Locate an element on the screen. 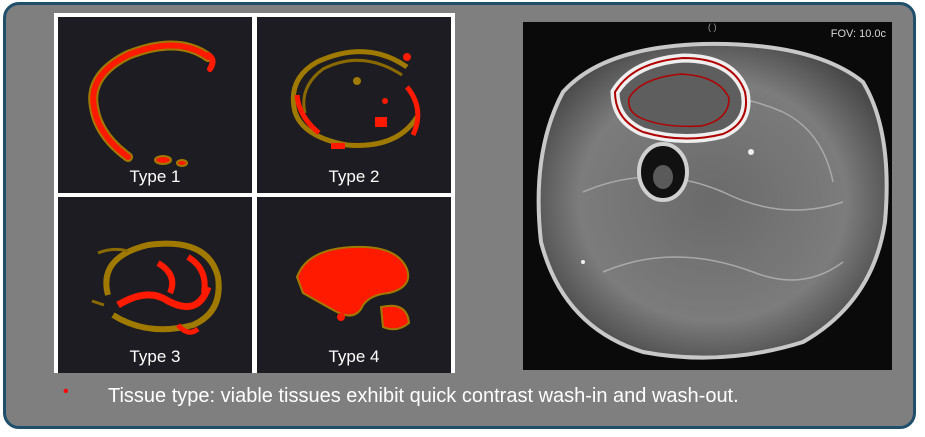 The height and width of the screenshot is (437, 925). panel-type-2: Type 2 is located at coordinates (354, 105).